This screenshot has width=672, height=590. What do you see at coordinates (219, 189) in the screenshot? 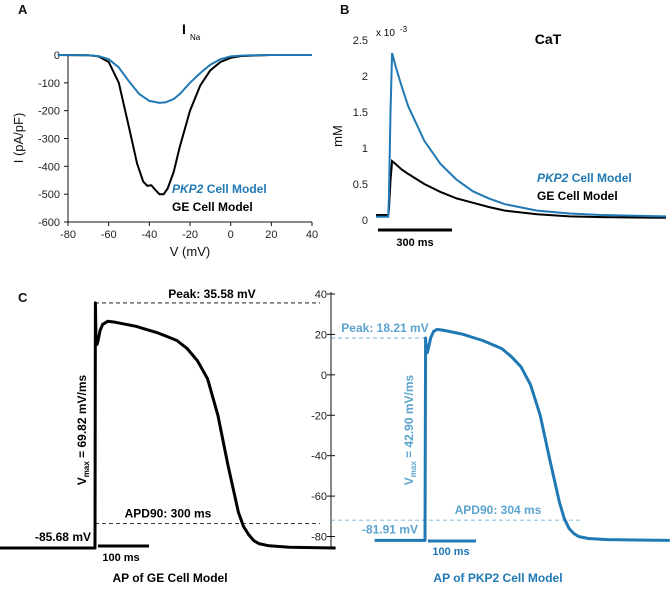
I see `panel-a-legend-pkp2: PKP2 Cell Model` at bounding box center [219, 189].